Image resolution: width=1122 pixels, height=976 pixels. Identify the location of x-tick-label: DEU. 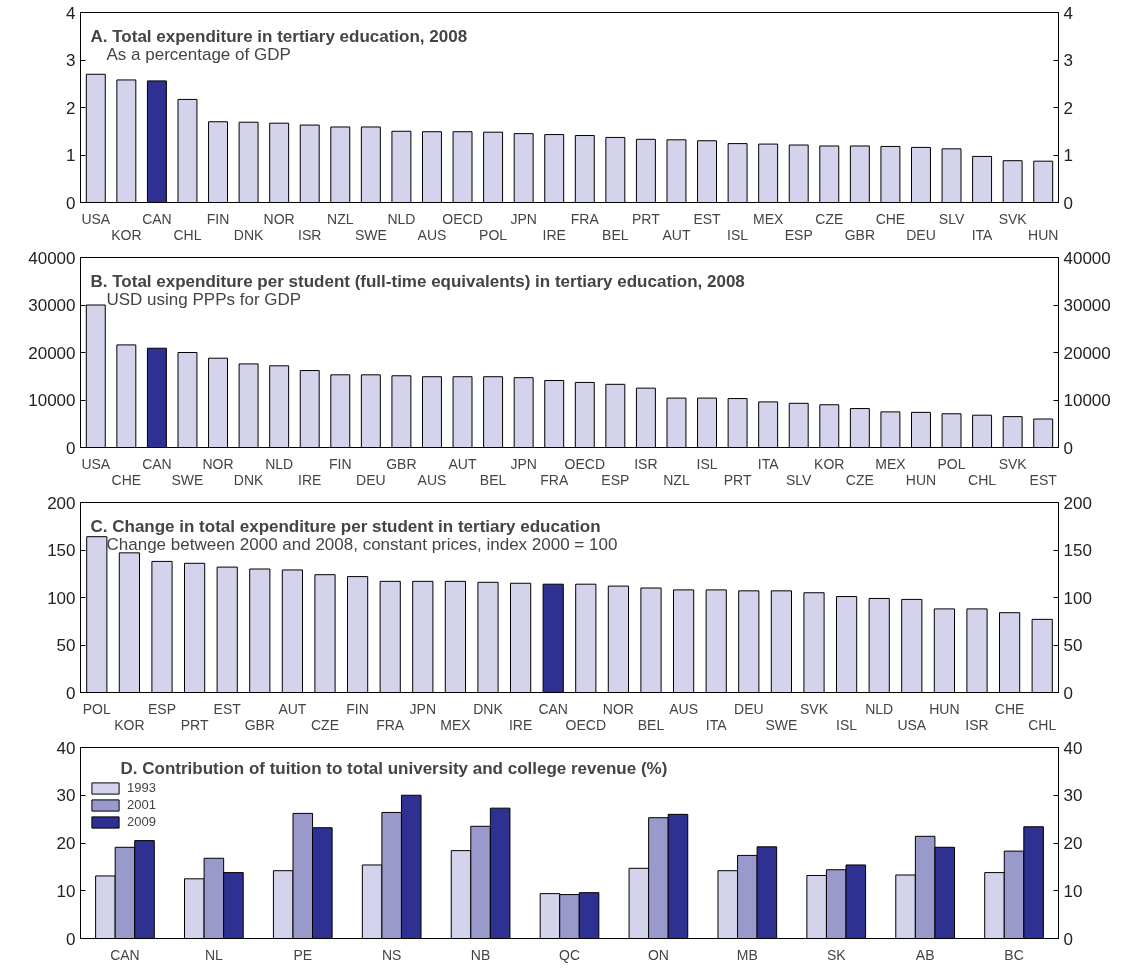
(749, 708).